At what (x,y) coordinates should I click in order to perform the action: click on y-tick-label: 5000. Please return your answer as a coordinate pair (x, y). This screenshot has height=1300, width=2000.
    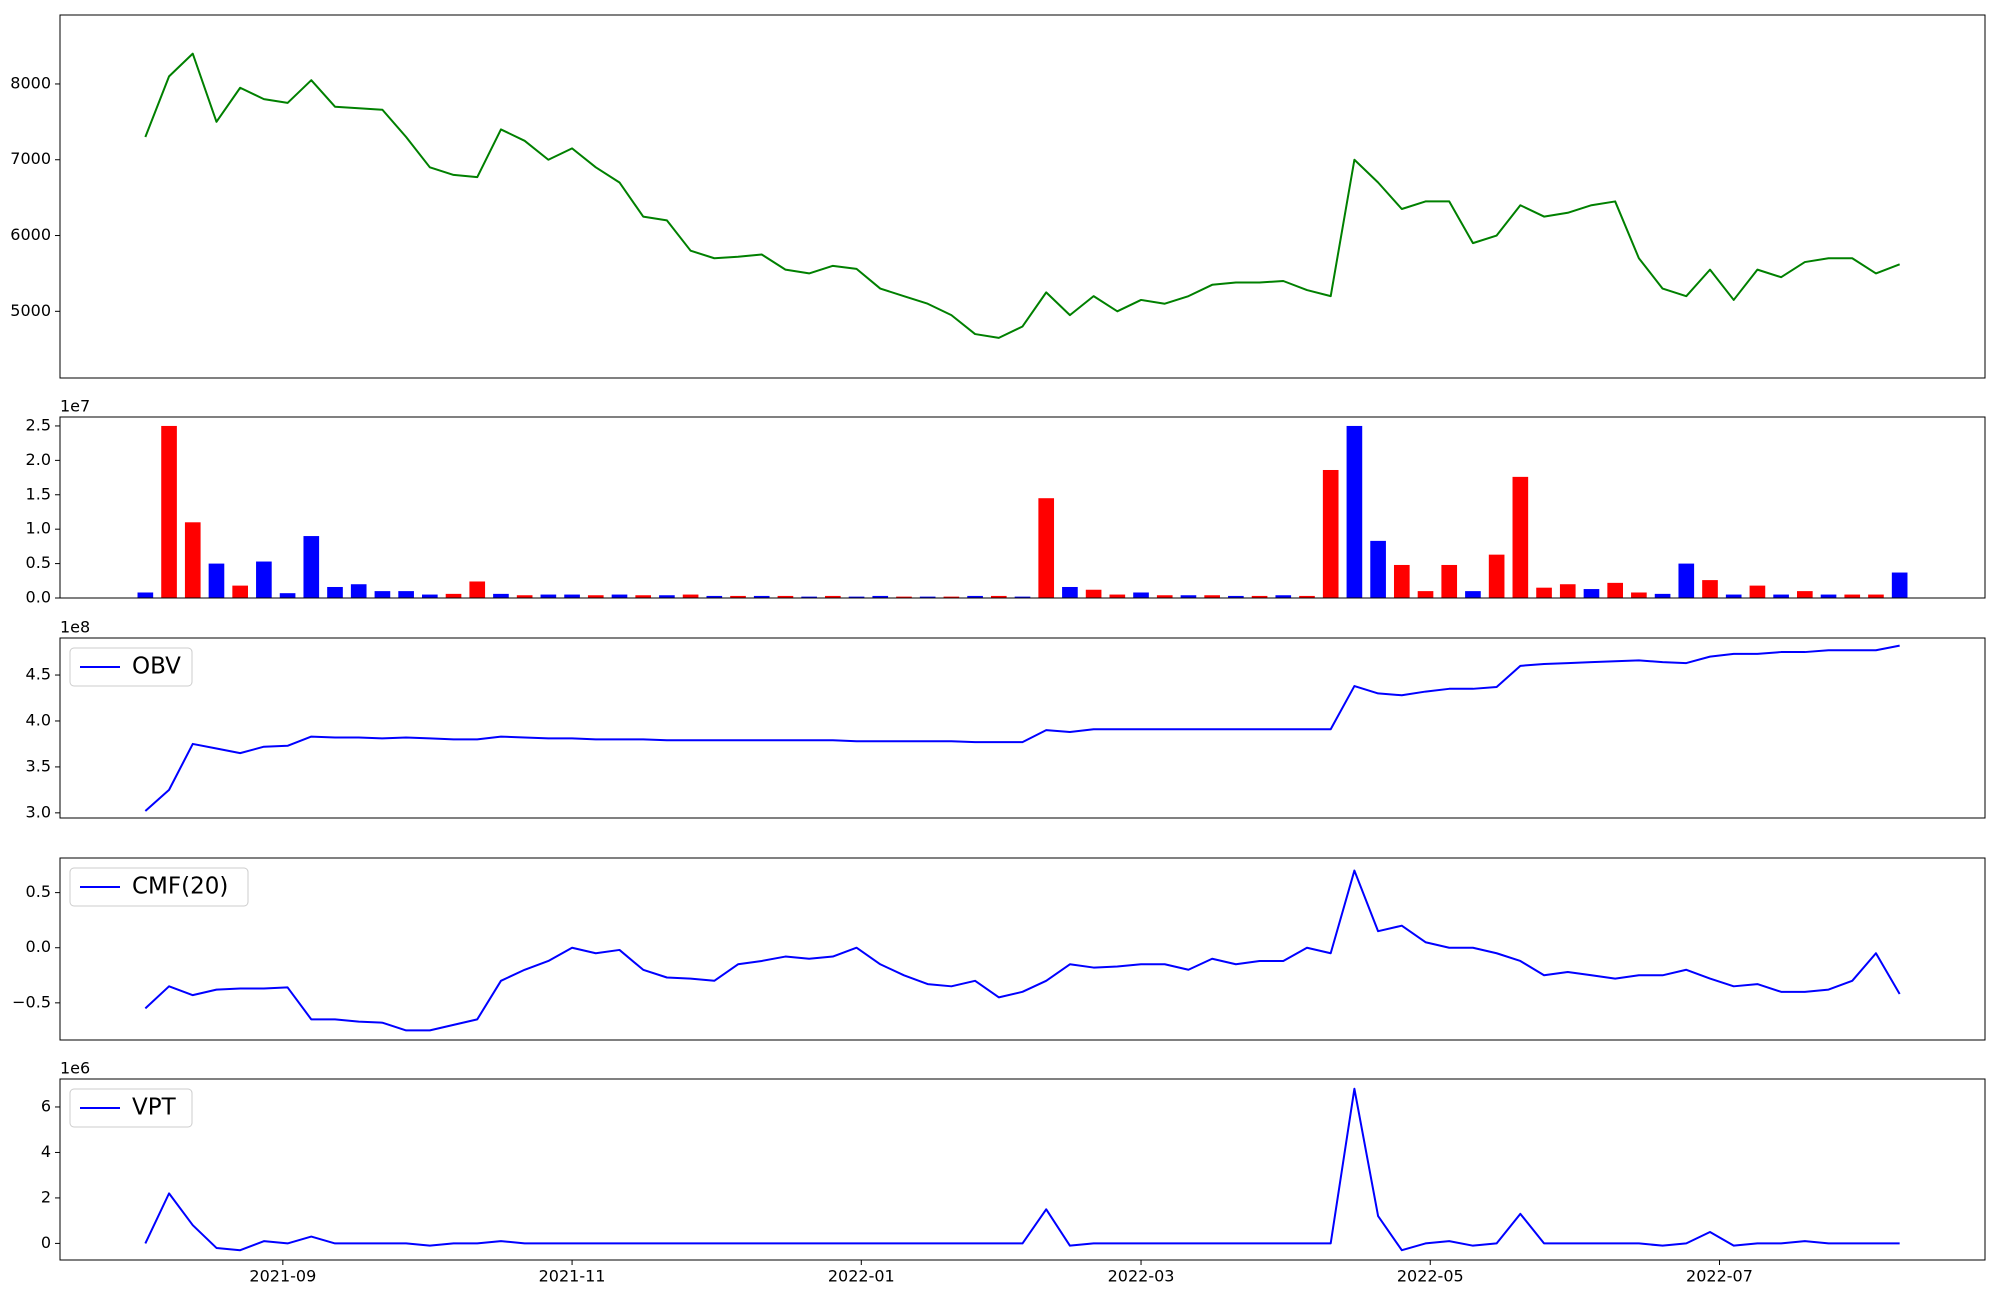
    Looking at the image, I should click on (30, 310).